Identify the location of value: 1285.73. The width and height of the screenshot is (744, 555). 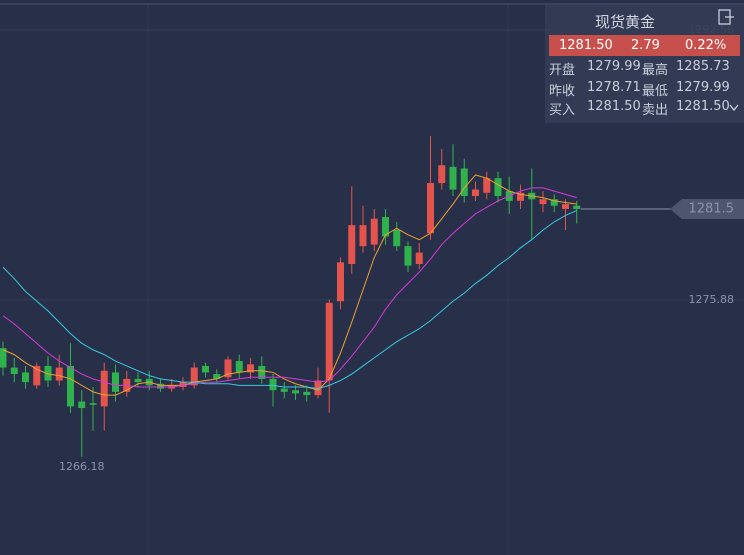
(703, 66).